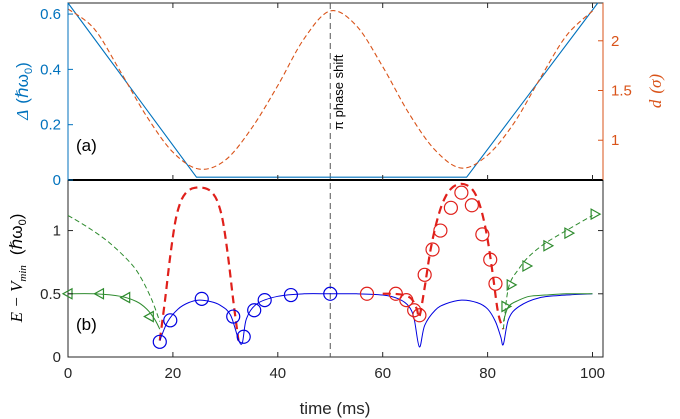 This screenshot has height=419, width=680. I want to click on ytick-a-right-label: 2, so click(615, 41).